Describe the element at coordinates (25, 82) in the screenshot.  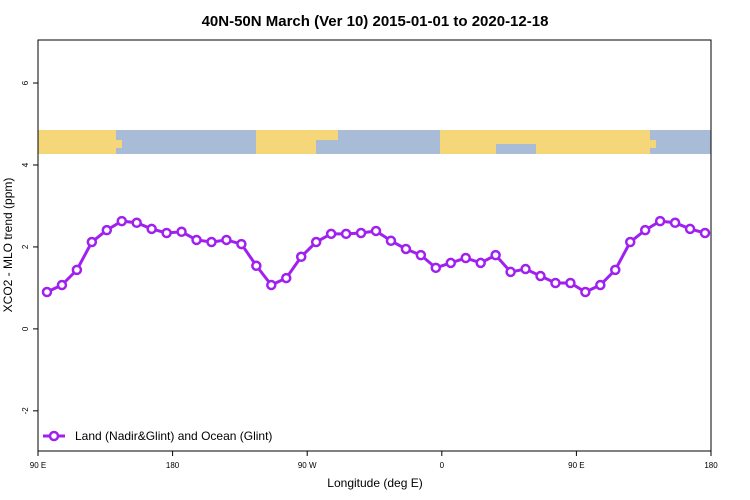
I see `y-tick-label: 6` at that location.